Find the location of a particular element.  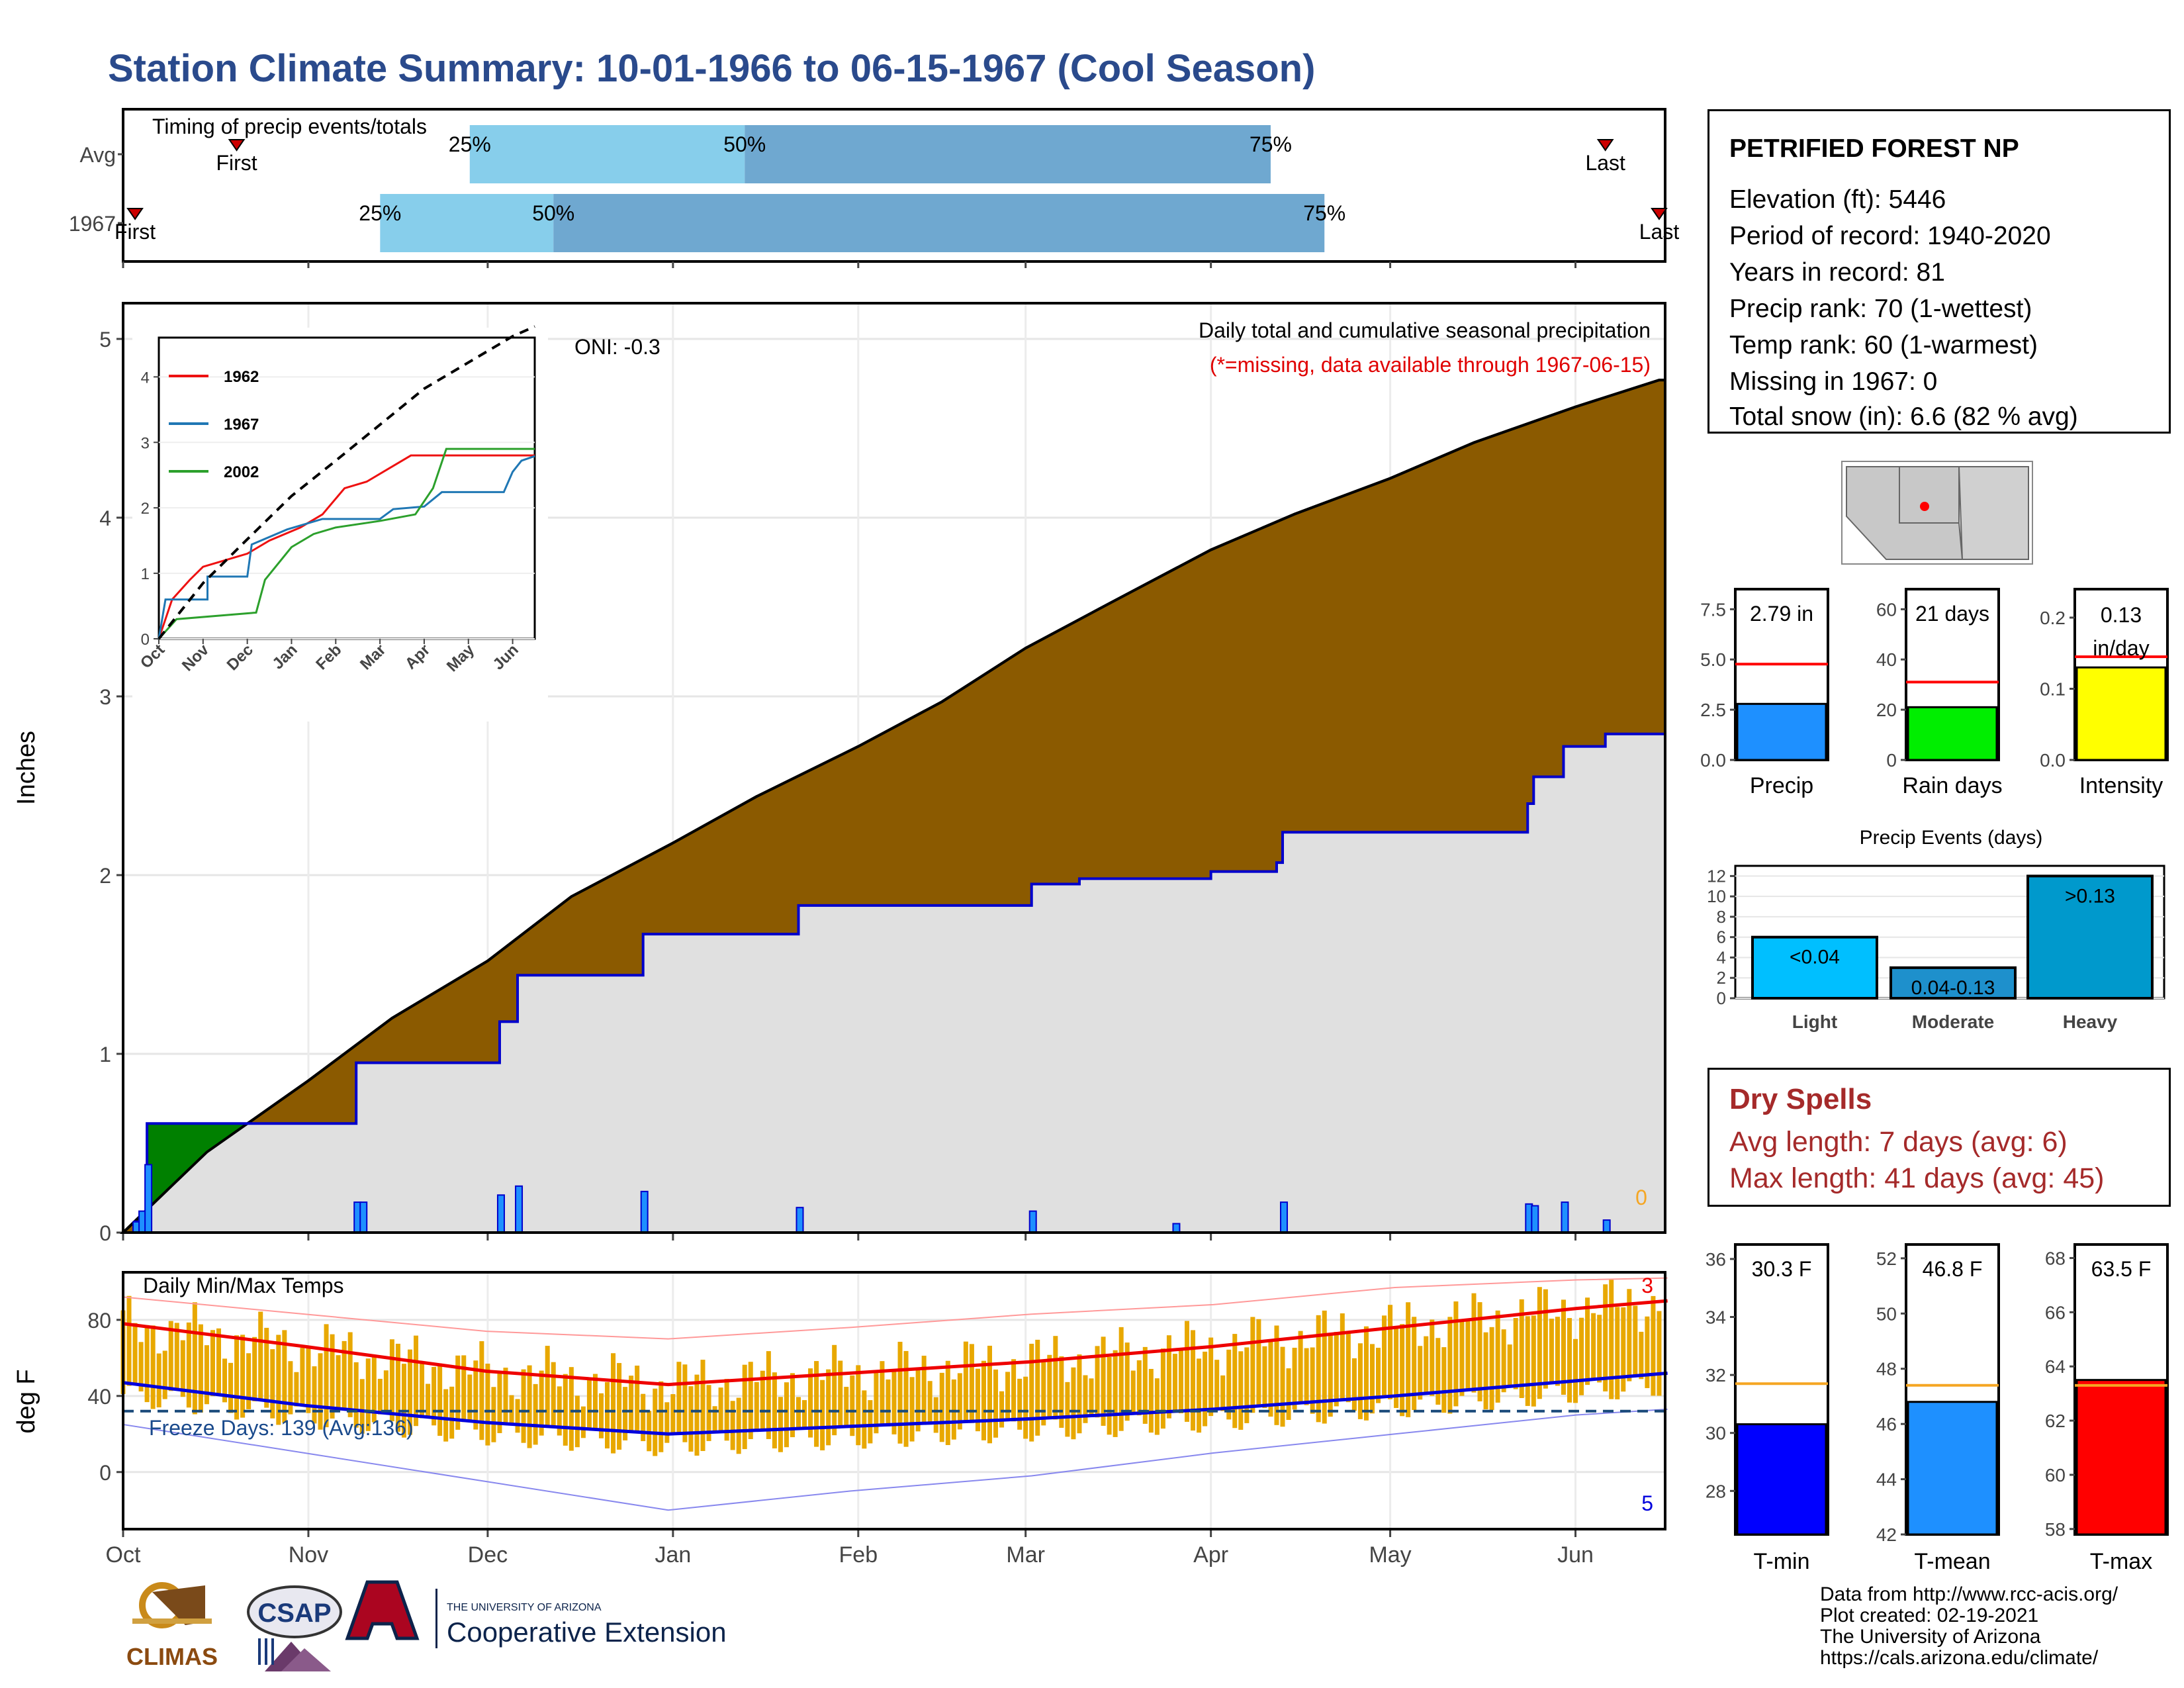

temp-value-label: 63.5 F is located at coordinates (2121, 1269).